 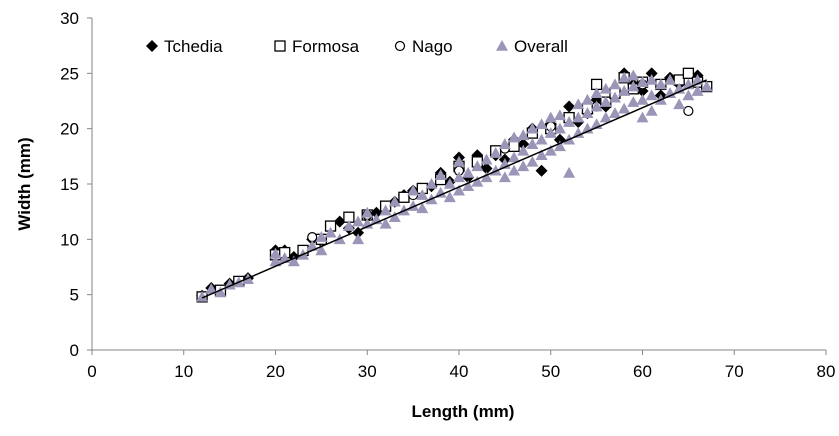 What do you see at coordinates (367, 371) in the screenshot?
I see `x-tick-label: 30` at bounding box center [367, 371].